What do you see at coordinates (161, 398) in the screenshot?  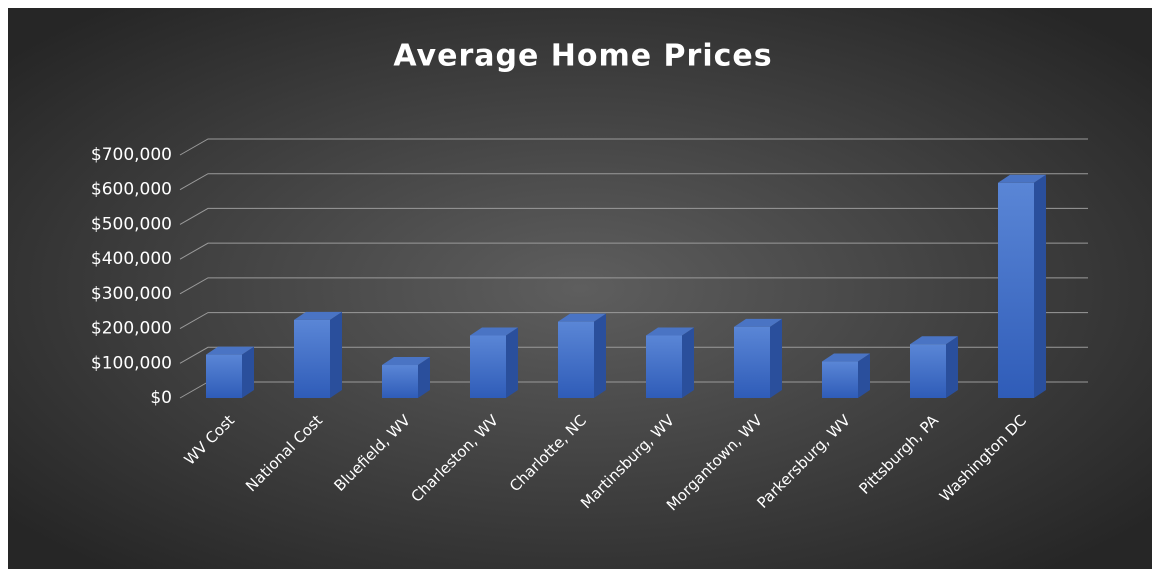 I see `y-tick-label: $0` at bounding box center [161, 398].